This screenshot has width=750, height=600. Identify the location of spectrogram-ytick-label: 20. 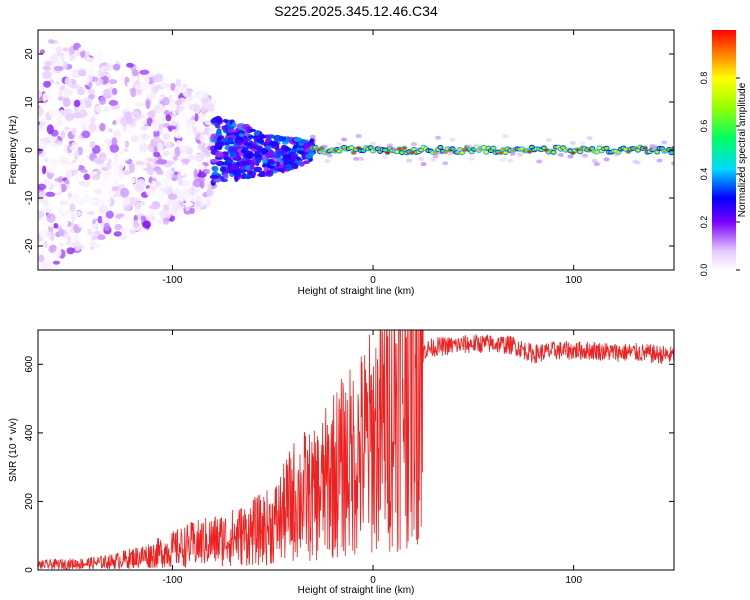
(29, 54).